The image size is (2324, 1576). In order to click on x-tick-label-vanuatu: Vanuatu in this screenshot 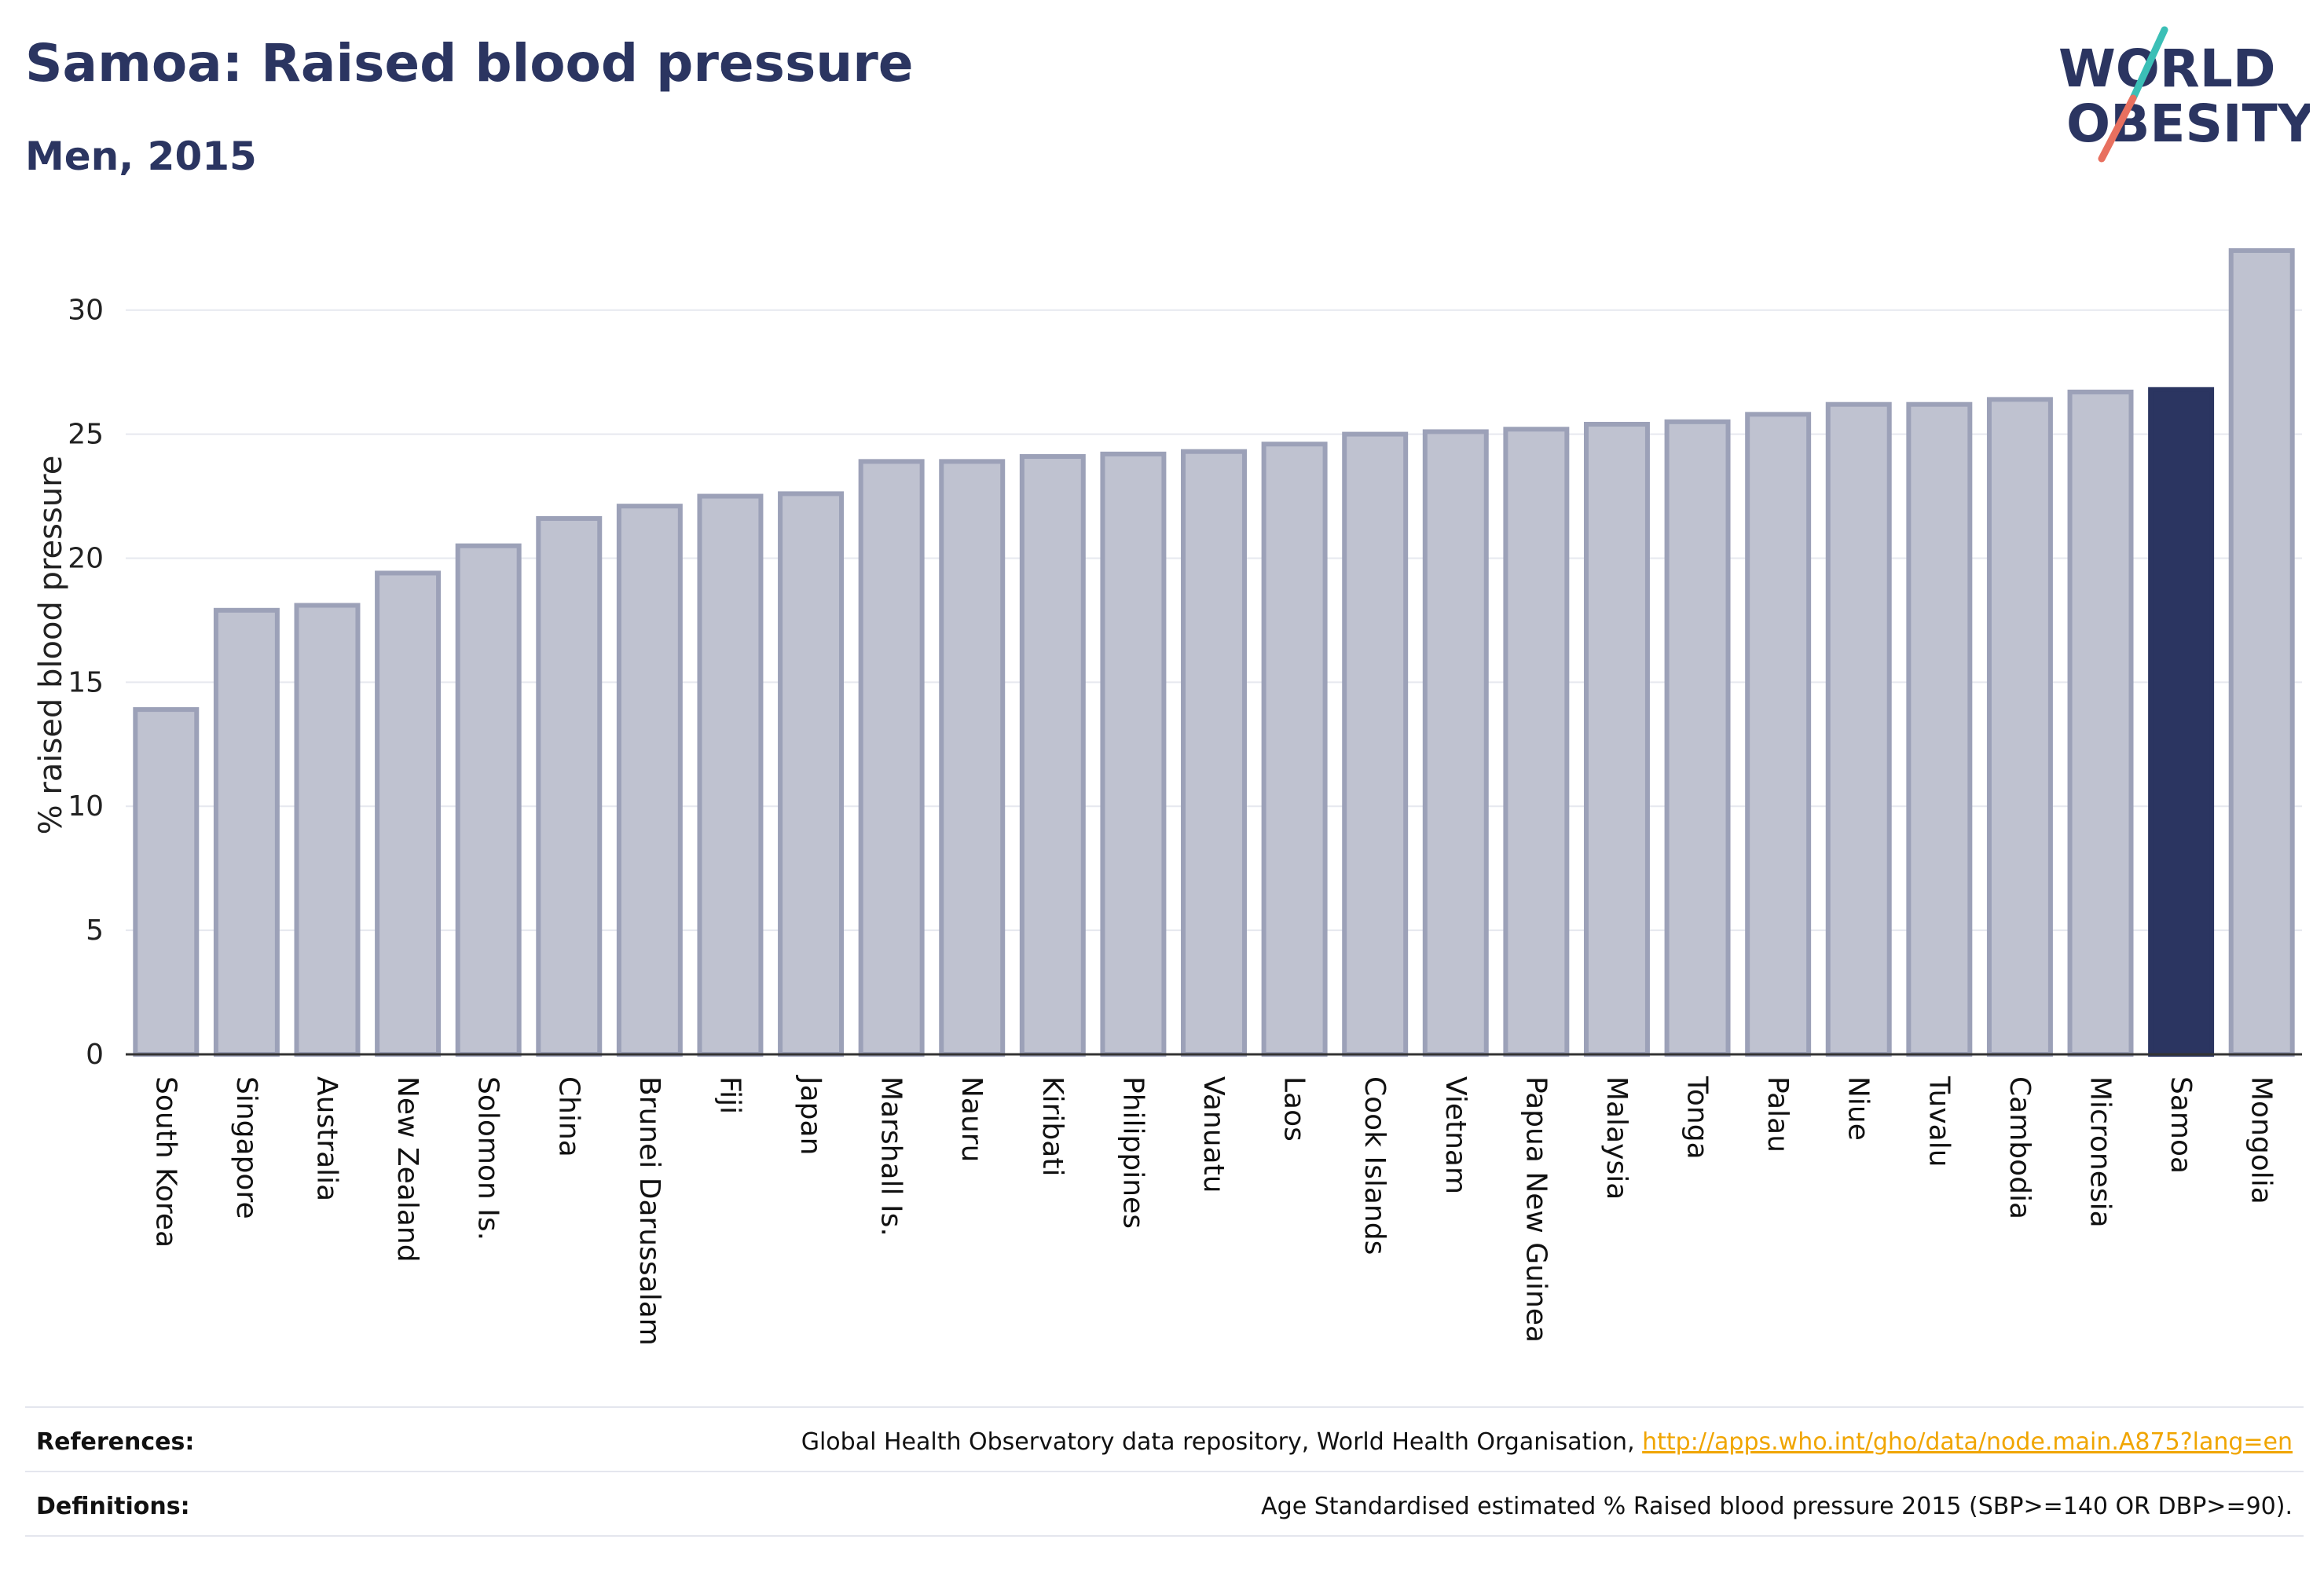, I will do `click(1213, 1134)`.